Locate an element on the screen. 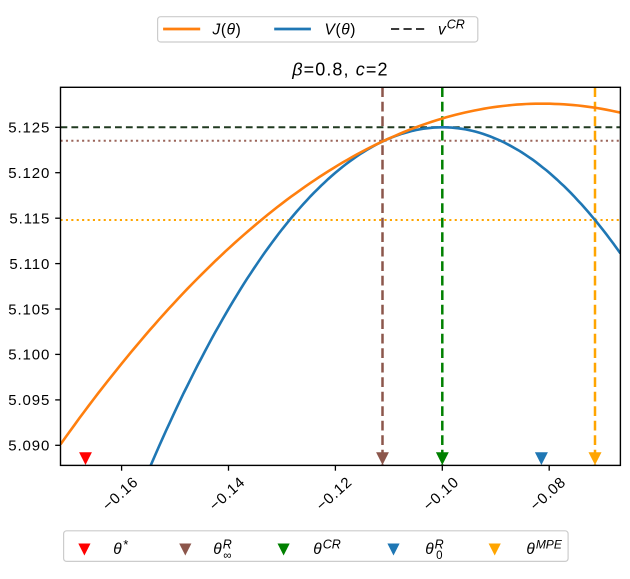  svg-text:θR0: θR 0 is located at coordinates (434, 549).